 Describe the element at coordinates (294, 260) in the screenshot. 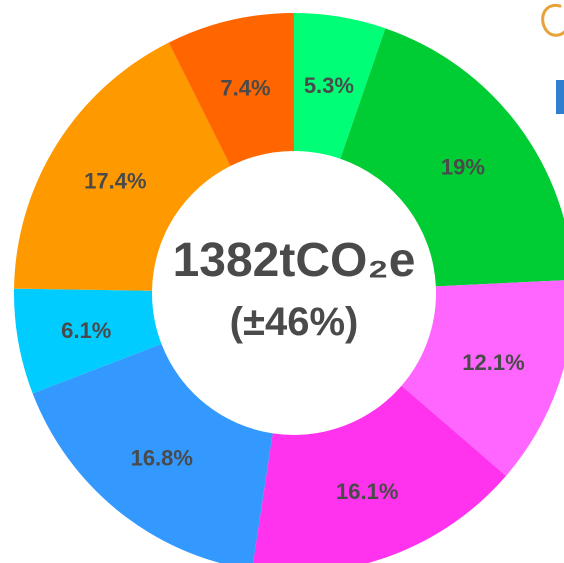

I see `center-total-label: 1382tCO₂e` at that location.